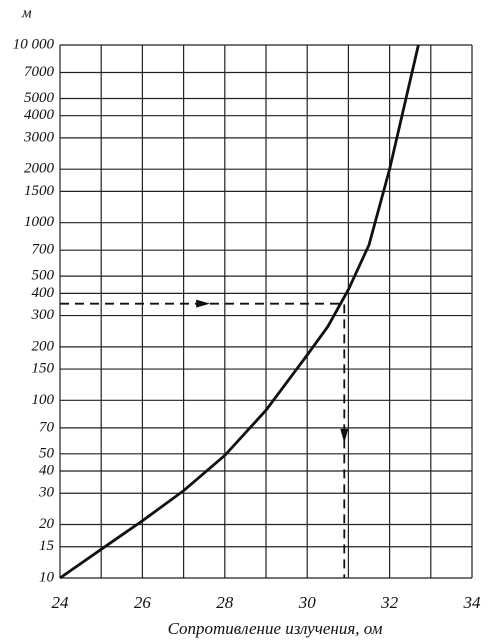 This screenshot has height=644, width=500. Describe the element at coordinates (307, 602) in the screenshot. I see `x-tick-label: 30` at that location.